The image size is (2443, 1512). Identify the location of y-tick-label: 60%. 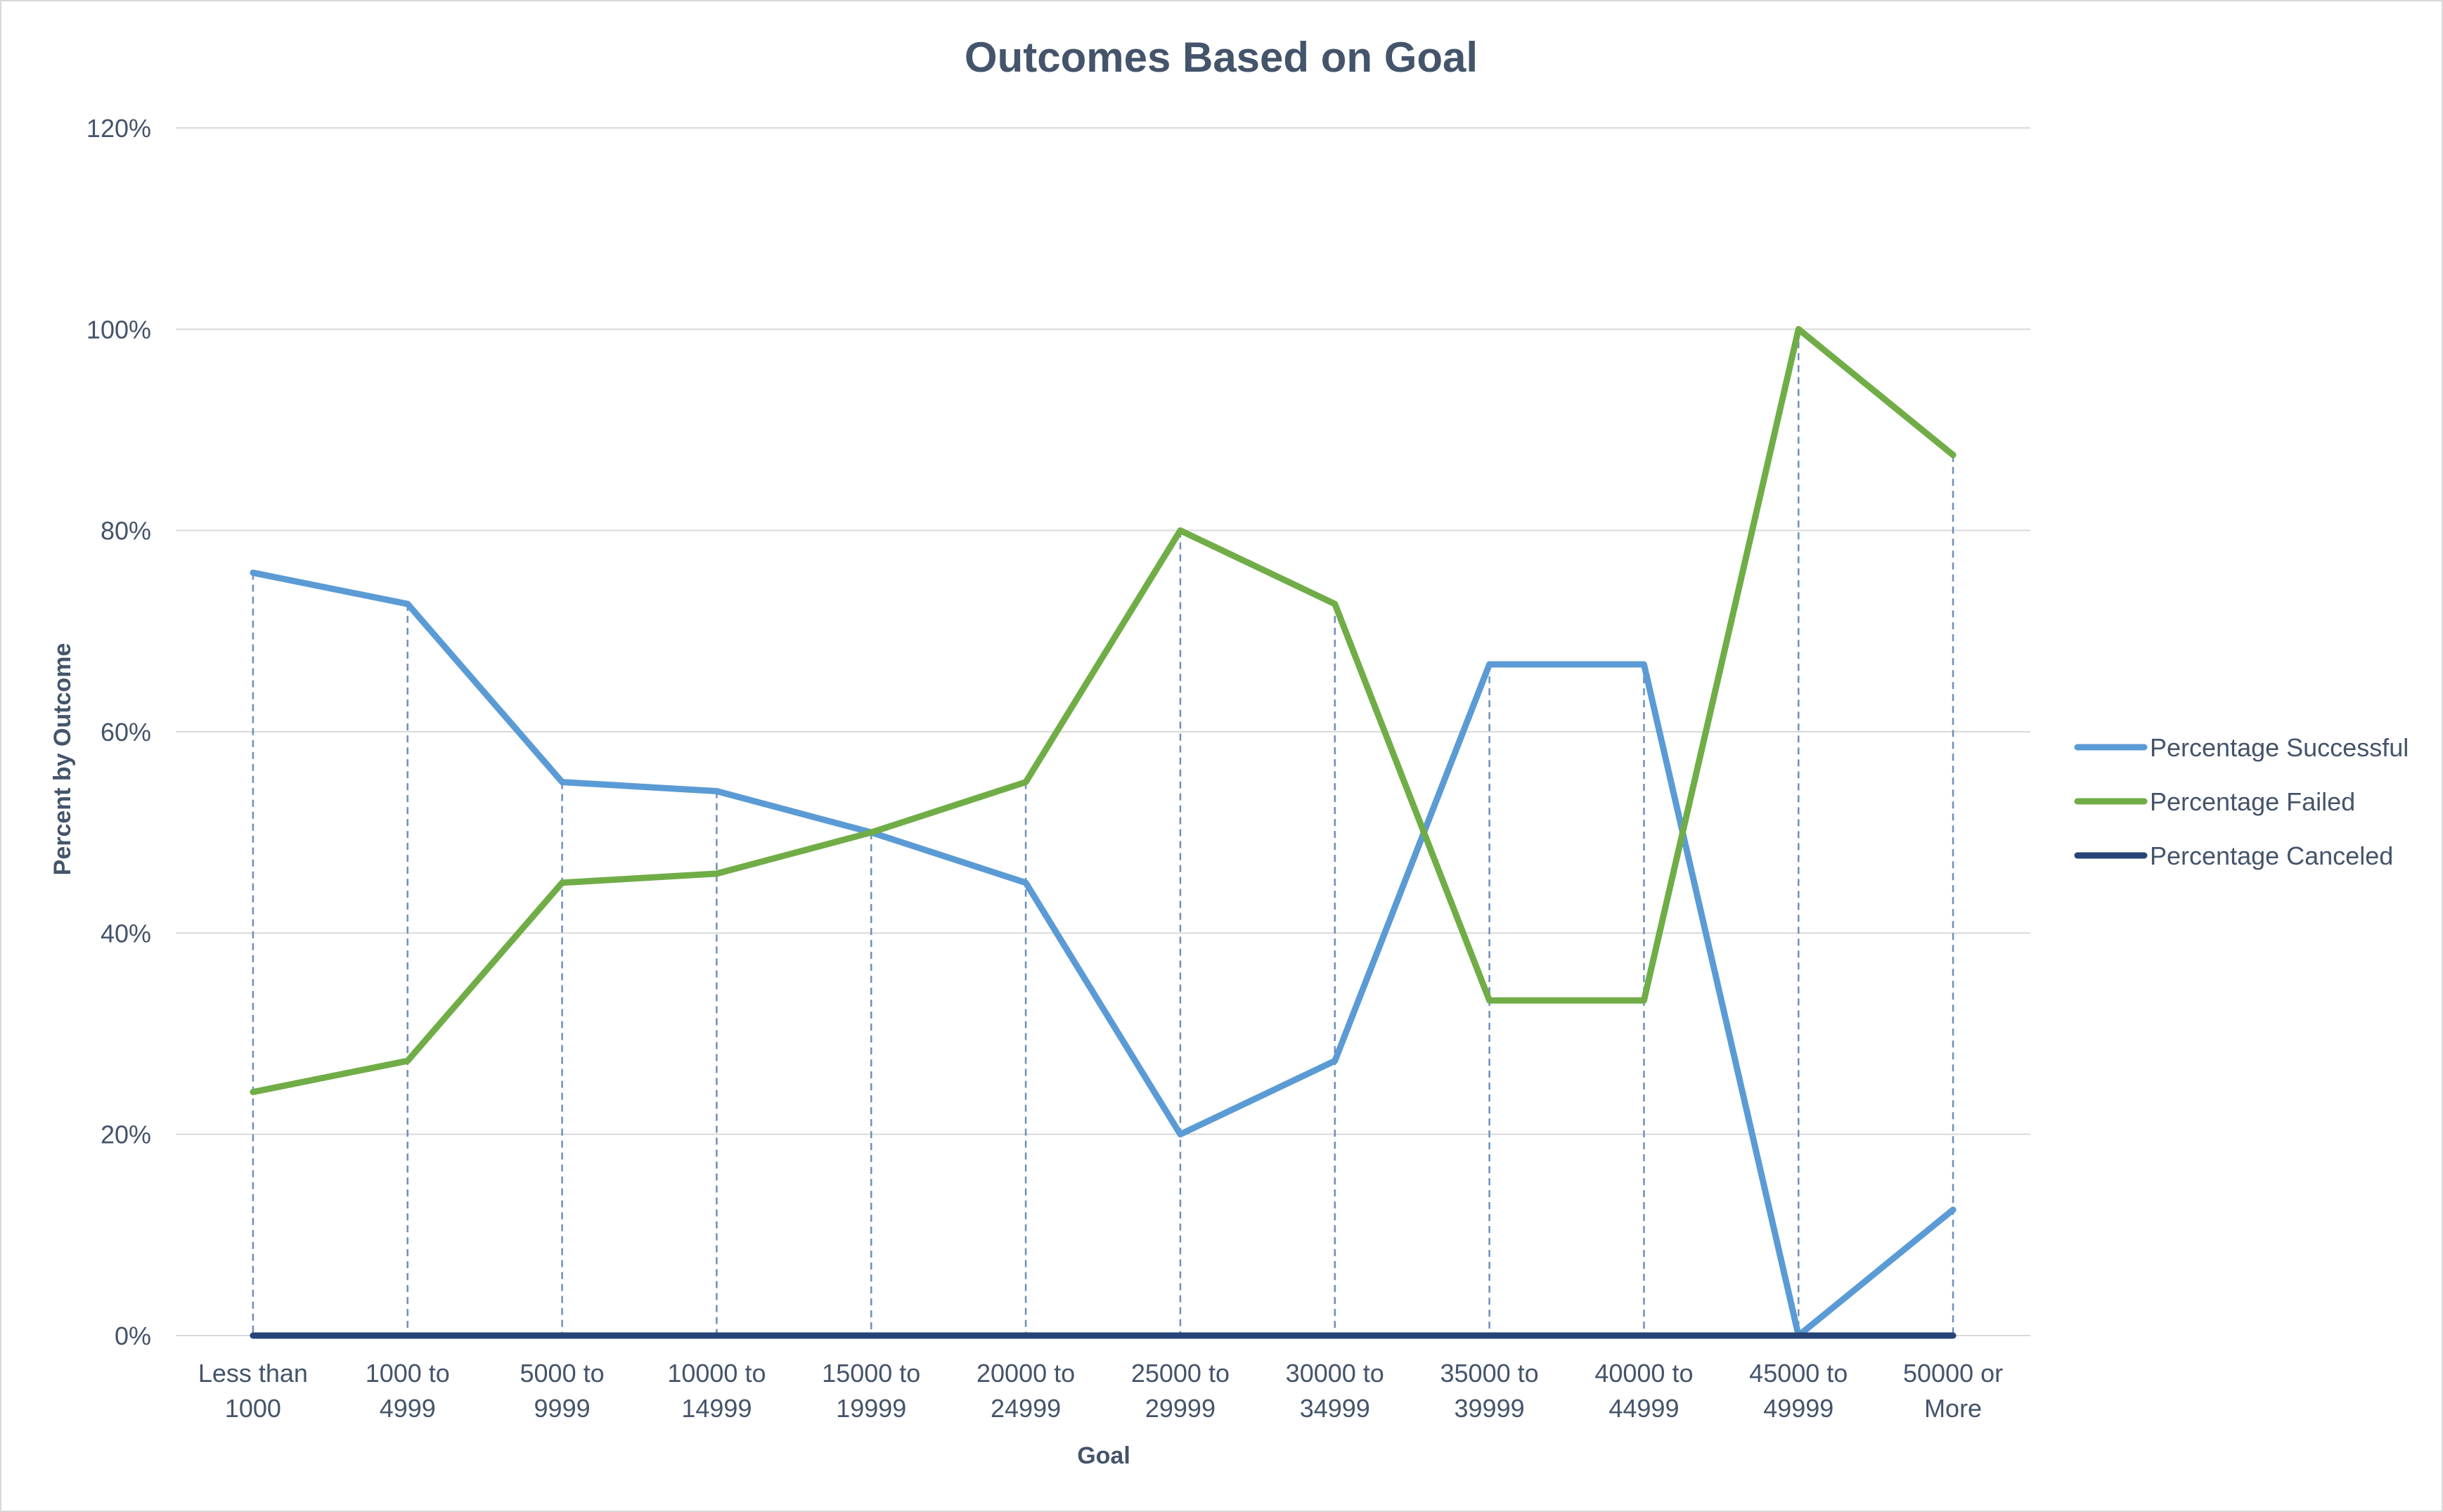
(126, 732).